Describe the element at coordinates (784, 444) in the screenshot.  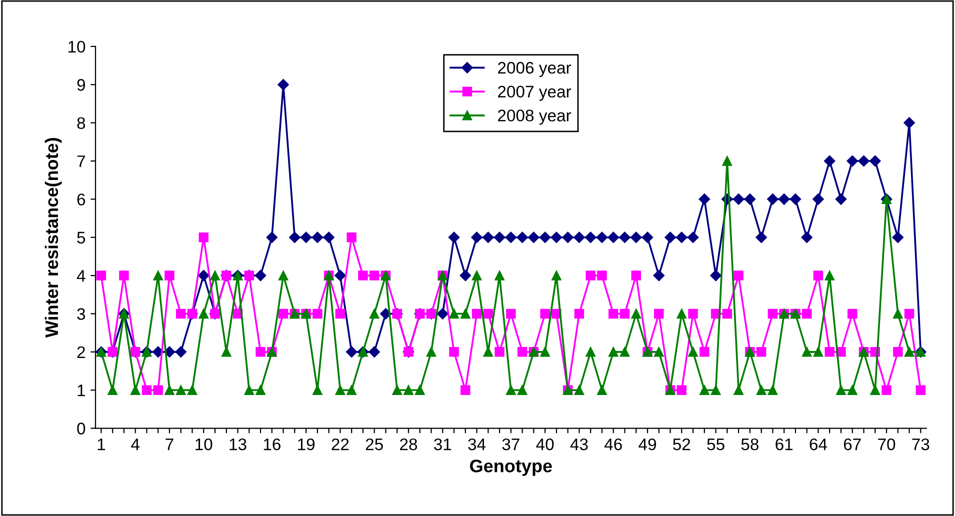
I see `x-tick-label: 61` at that location.